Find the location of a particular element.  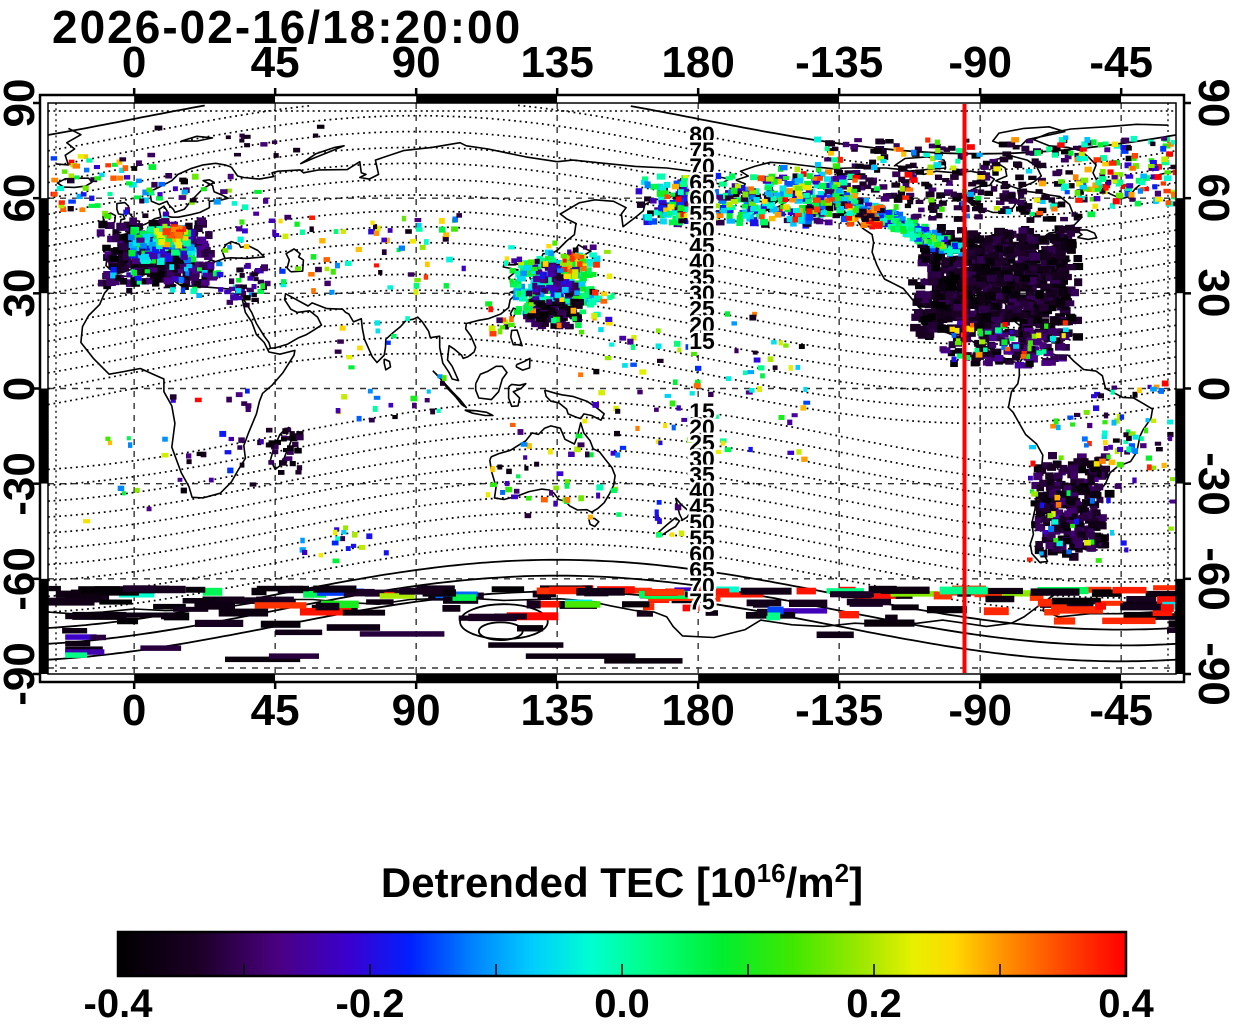

lat-tick-label-right: 60 is located at coordinates (1213, 198).